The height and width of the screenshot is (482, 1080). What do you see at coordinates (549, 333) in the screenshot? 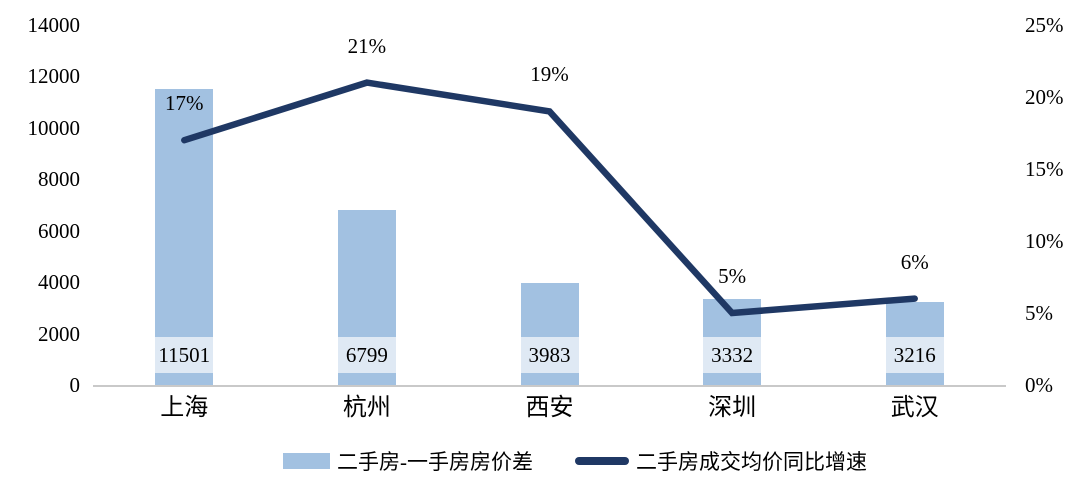
I see `bar: 3983` at bounding box center [549, 333].